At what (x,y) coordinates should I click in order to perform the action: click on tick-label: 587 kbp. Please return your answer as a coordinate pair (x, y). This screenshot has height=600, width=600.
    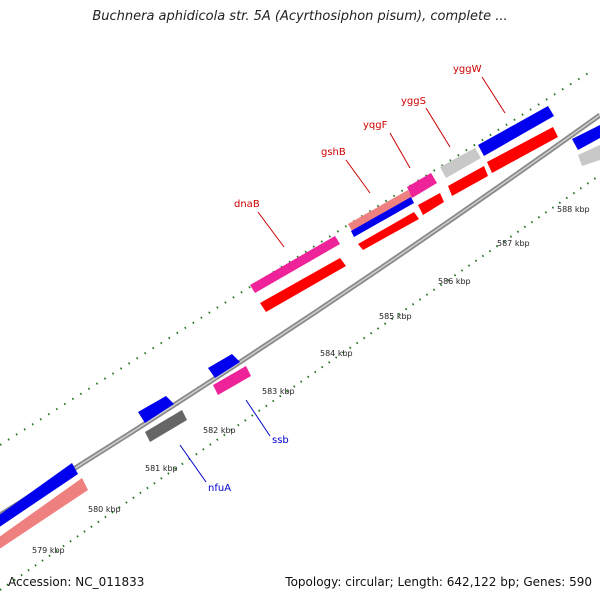
    Looking at the image, I should click on (513, 243).